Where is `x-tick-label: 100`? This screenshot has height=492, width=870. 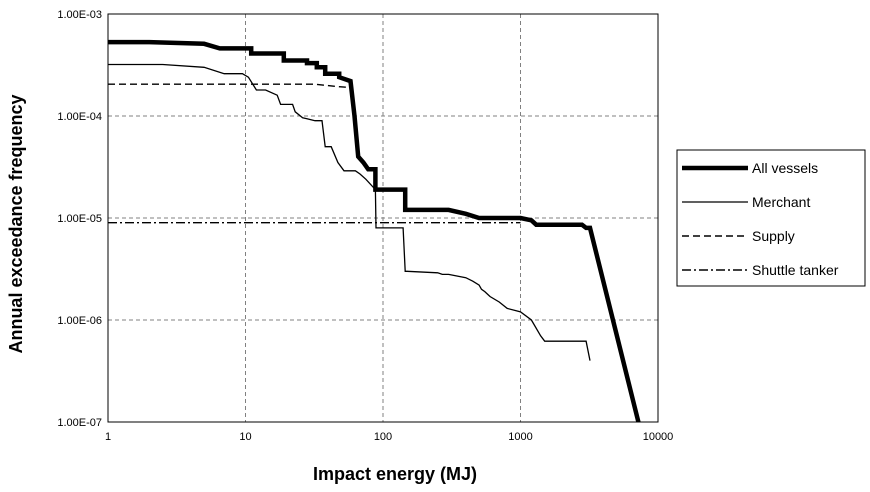
x-tick-label: 100 is located at coordinates (383, 437).